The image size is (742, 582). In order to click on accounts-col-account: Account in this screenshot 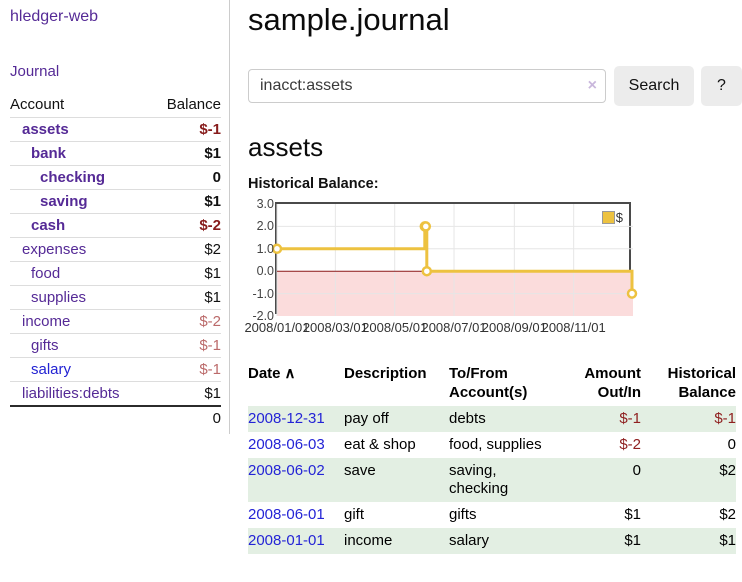, I will do `click(37, 104)`.